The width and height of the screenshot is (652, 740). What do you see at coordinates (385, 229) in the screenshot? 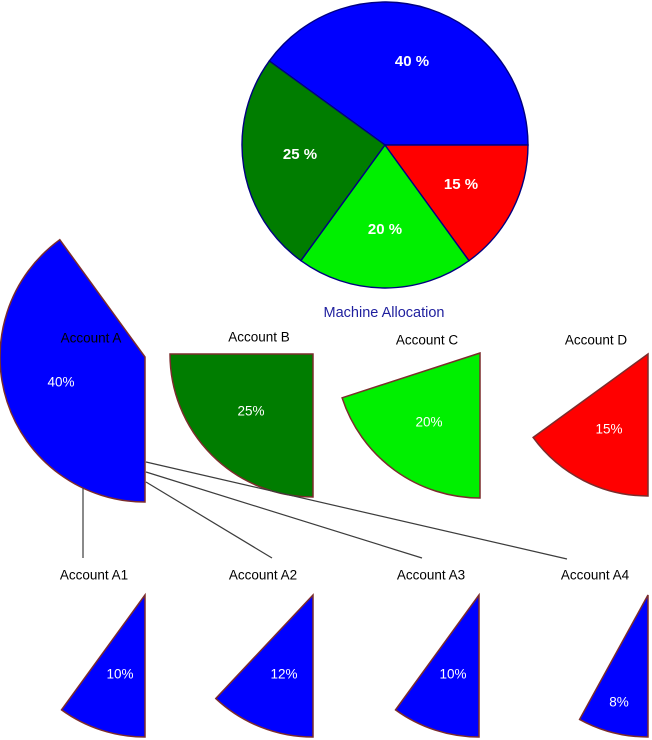
I see `pie-label-20: 20 %` at bounding box center [385, 229].